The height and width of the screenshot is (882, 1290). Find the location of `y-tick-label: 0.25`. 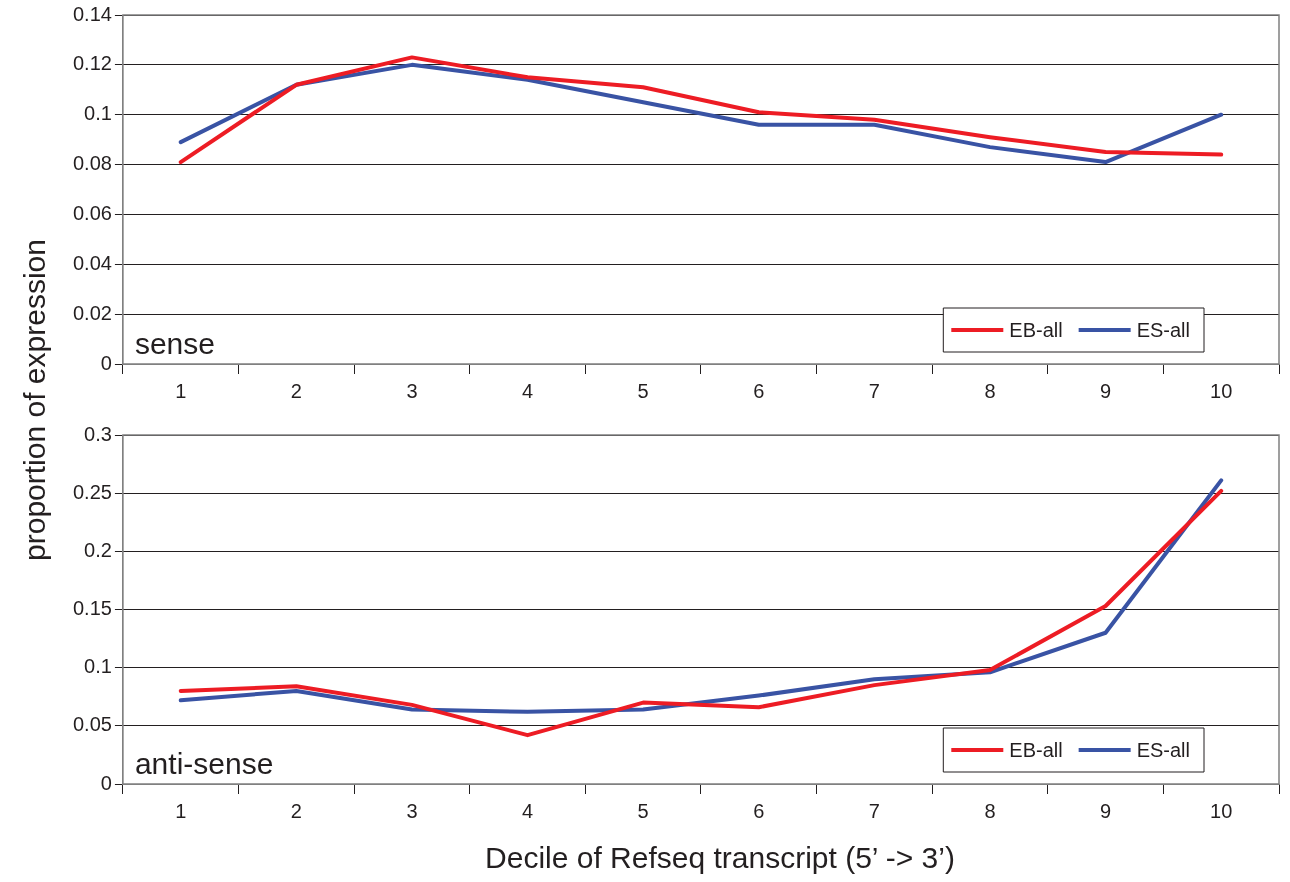

y-tick-label: 0.25 is located at coordinates (92, 491).